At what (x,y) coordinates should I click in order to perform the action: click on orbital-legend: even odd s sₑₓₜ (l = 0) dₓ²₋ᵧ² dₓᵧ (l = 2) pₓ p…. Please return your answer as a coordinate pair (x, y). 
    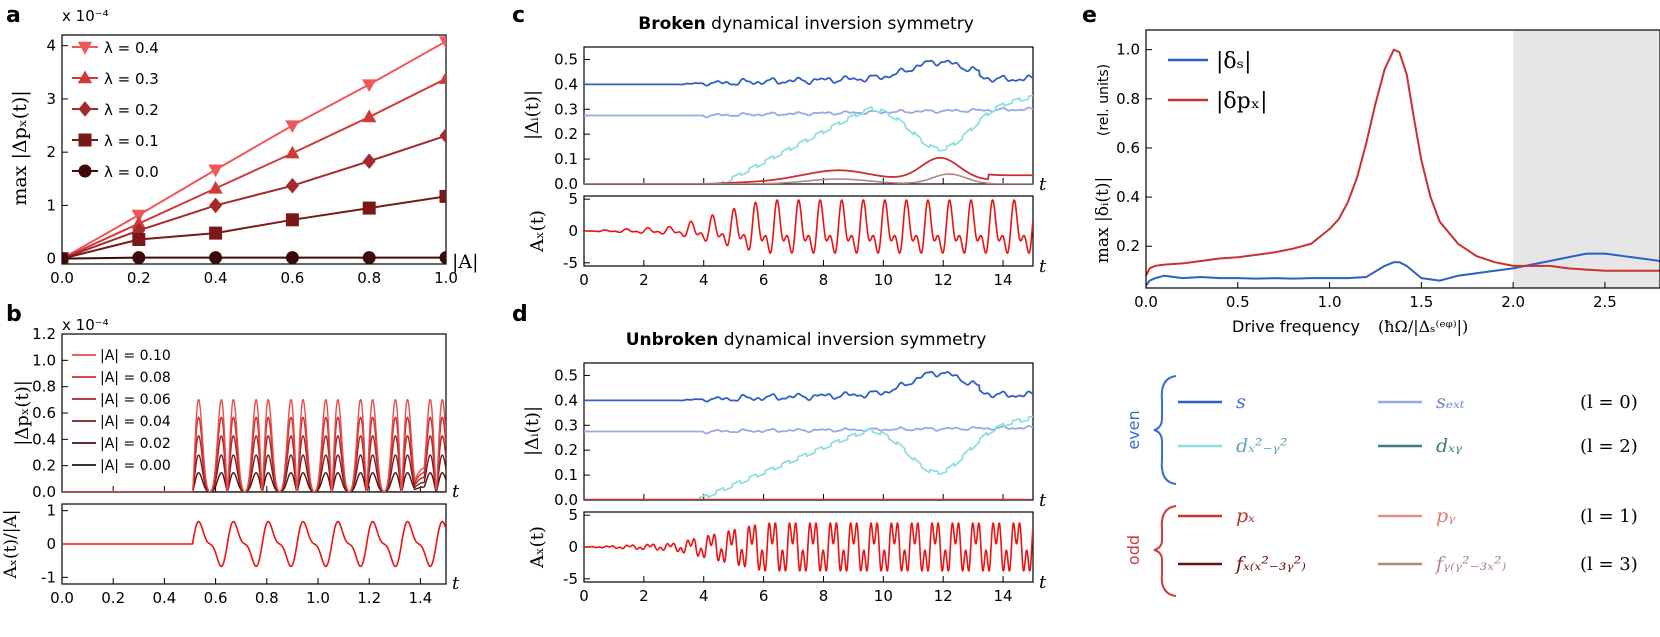
    Looking at the image, I should click on (1381, 486).